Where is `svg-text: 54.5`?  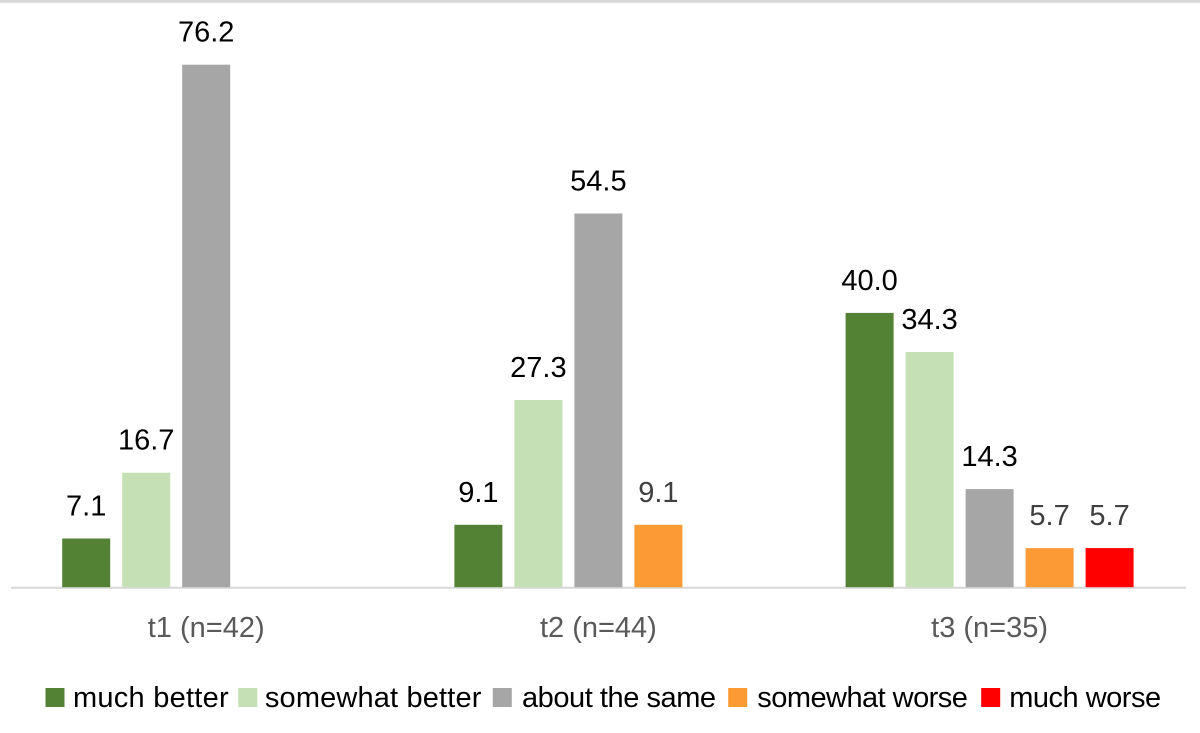
svg-text: 54.5 is located at coordinates (598, 182).